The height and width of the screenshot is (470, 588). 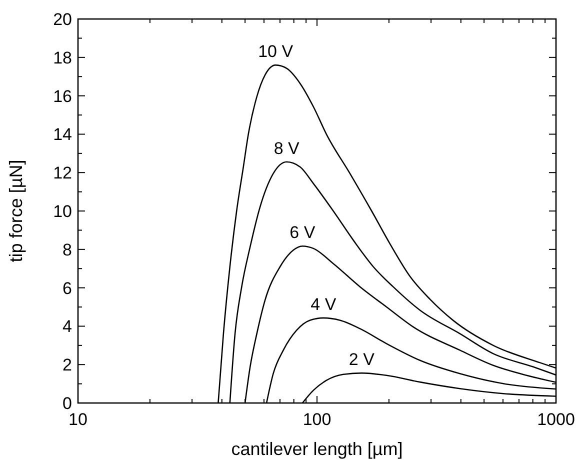 What do you see at coordinates (62, 19) in the screenshot?
I see `y-tick-label: 20` at bounding box center [62, 19].